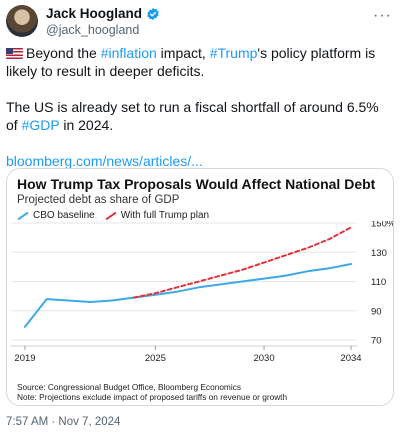 This screenshot has height=433, width=400. I want to click on timestamp: 7:57 AM · Nov 7, 2024, so click(63, 422).